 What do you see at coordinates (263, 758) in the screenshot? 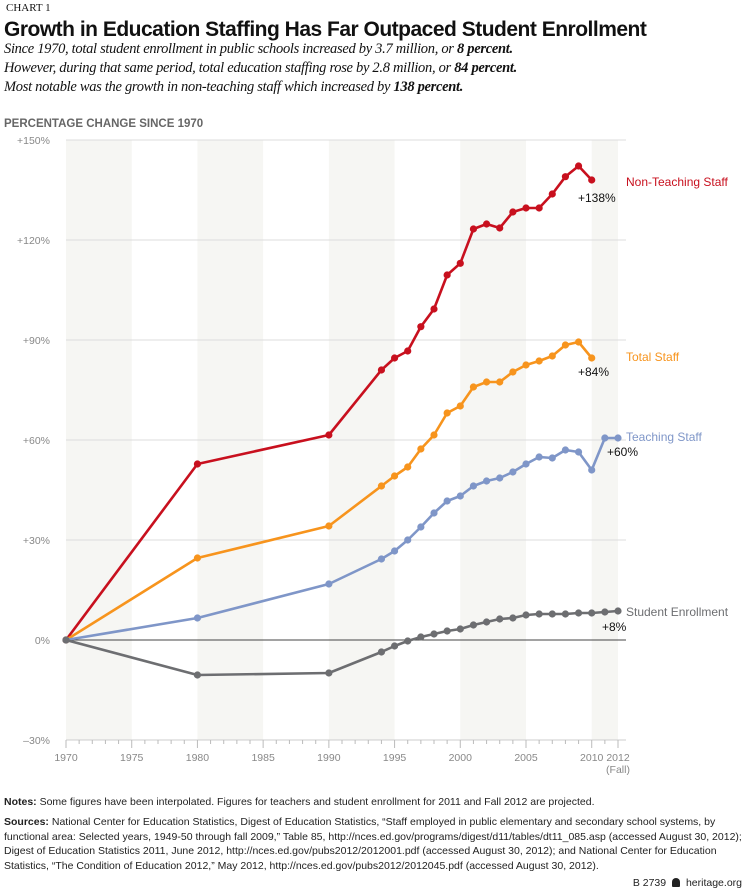
I see `x-tick-label: 1985` at bounding box center [263, 758].